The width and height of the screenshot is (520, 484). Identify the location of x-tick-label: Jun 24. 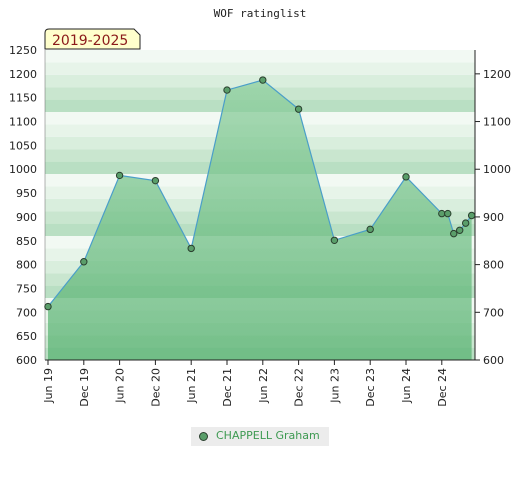
(406, 386).